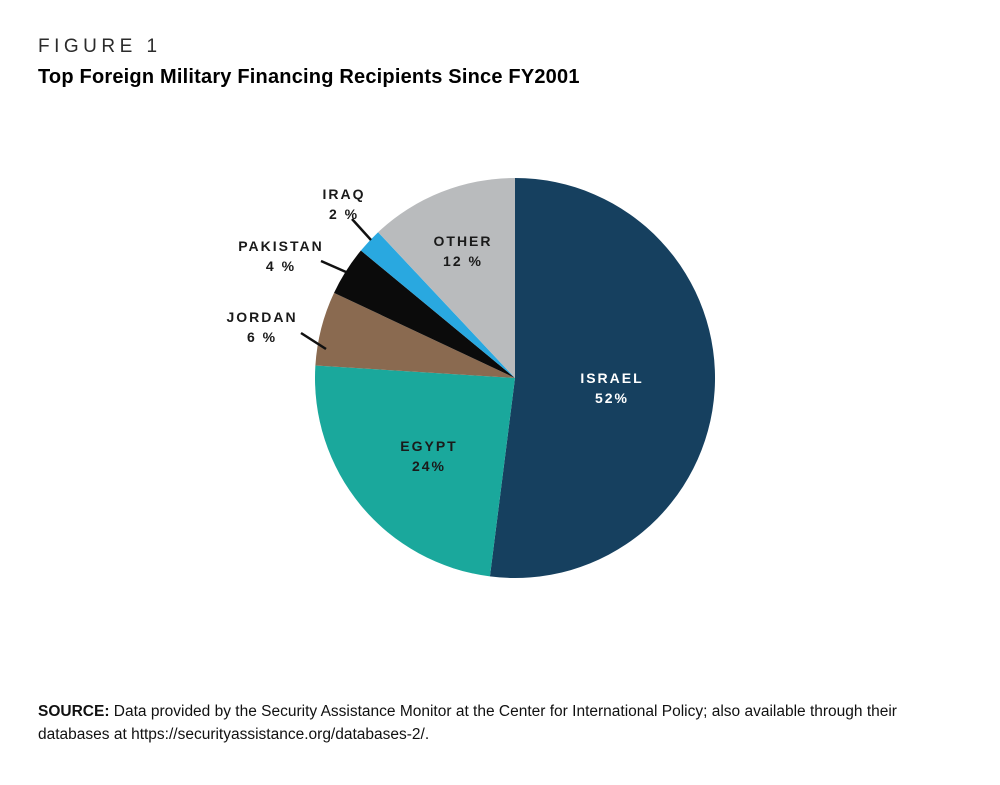 Image resolution: width=1000 pixels, height=785 pixels. What do you see at coordinates (463, 251) in the screenshot?
I see `slice-label-other: OTHER 12 %` at bounding box center [463, 251].